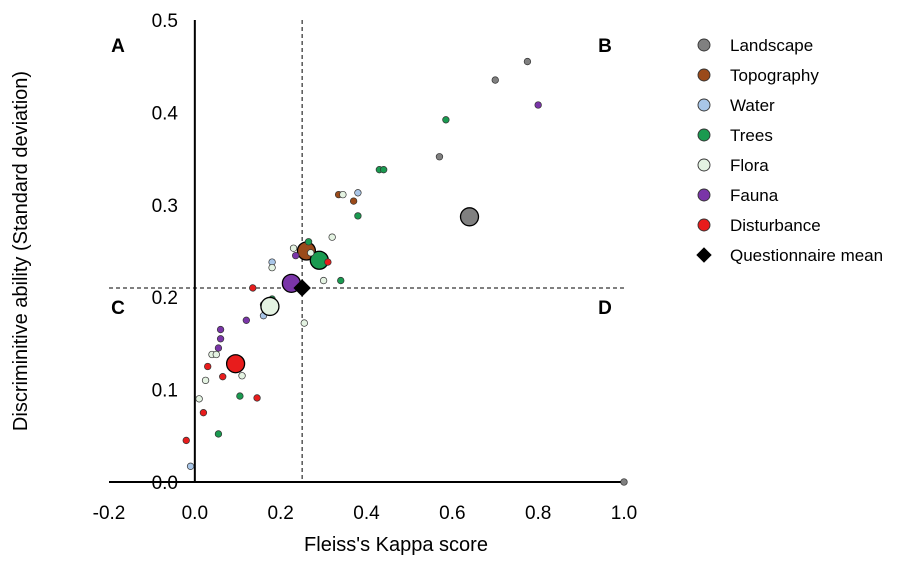 Image resolution: width=909 pixels, height=566 pixels. What do you see at coordinates (752, 105) in the screenshot?
I see `legend-label-water: Water` at bounding box center [752, 105].